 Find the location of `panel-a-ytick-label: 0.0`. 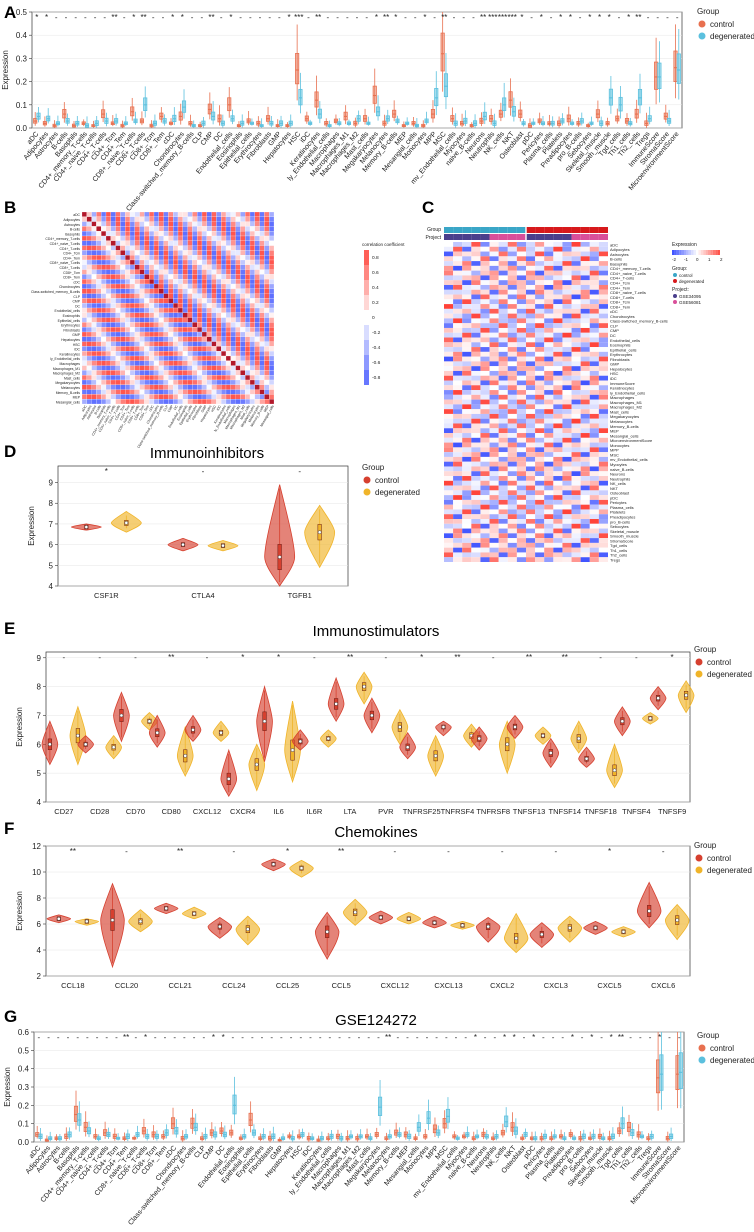

panel-a-ytick-label: 0.0 is located at coordinates (22, 128).